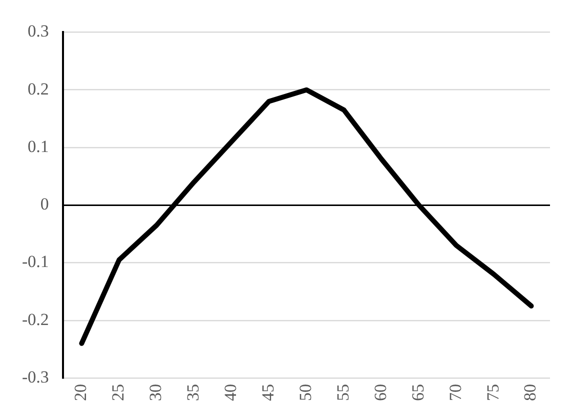 Image resolution: width=570 pixels, height=415 pixels. Describe the element at coordinates (193, 392) in the screenshot. I see `x-tick-label: 35` at that location.